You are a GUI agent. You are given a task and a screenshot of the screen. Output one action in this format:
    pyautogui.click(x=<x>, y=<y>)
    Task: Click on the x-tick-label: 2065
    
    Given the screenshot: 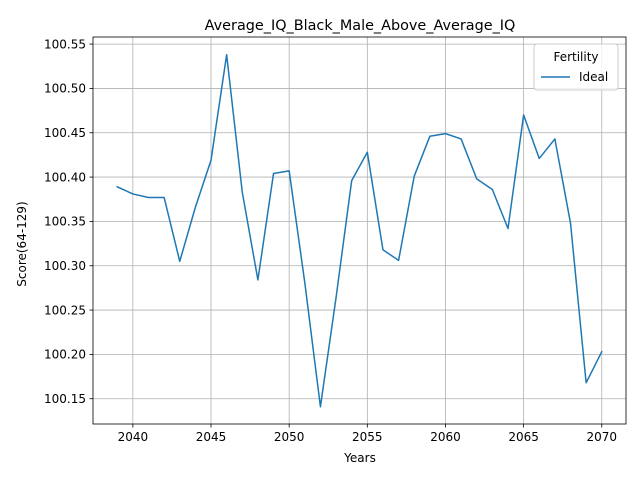 What is the action you would take?
    pyautogui.click(x=523, y=437)
    